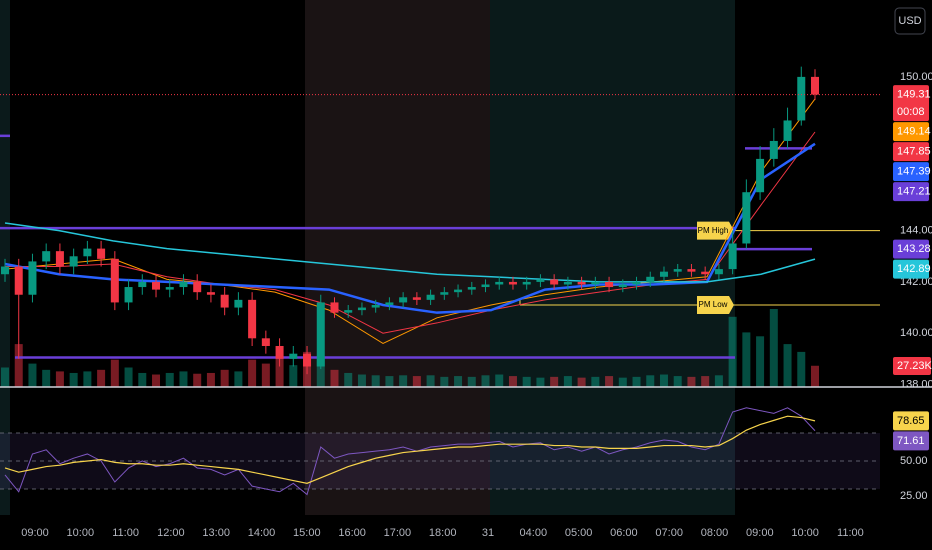 This screenshot has width=932, height=550. Describe the element at coordinates (443, 533) in the screenshot. I see `x-tick-label: 18:00` at that location.